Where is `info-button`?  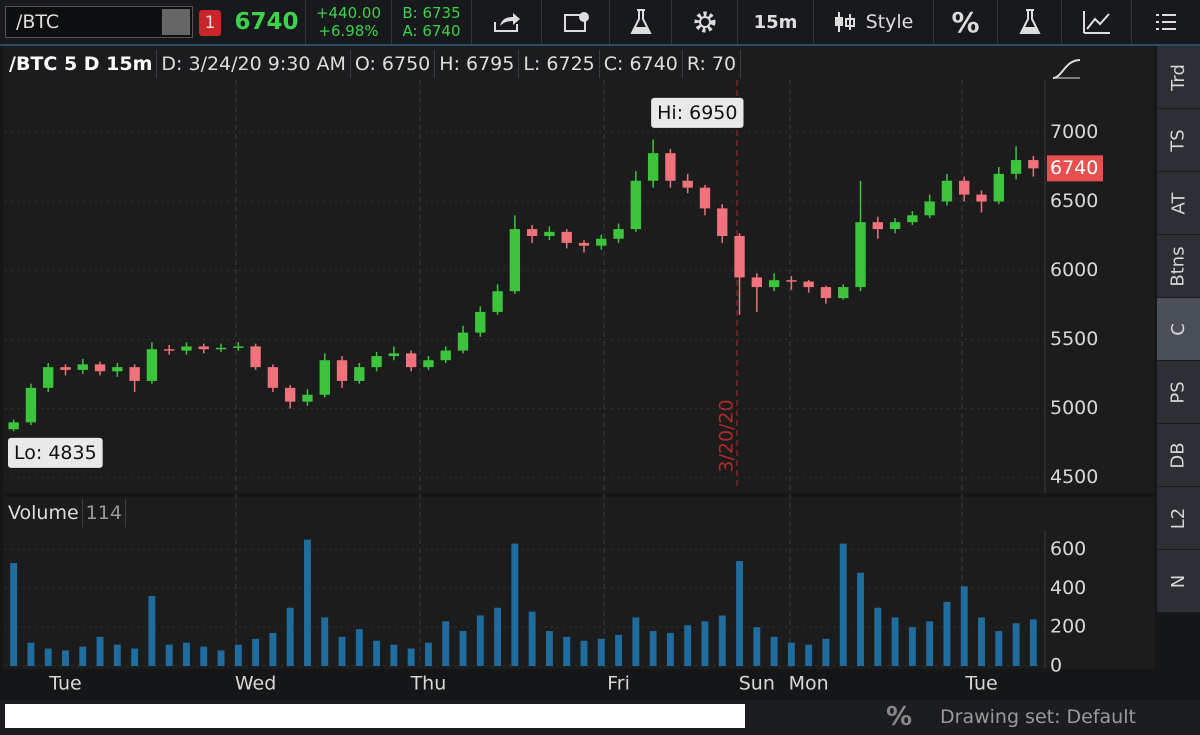 info-button is located at coordinates (576, 22).